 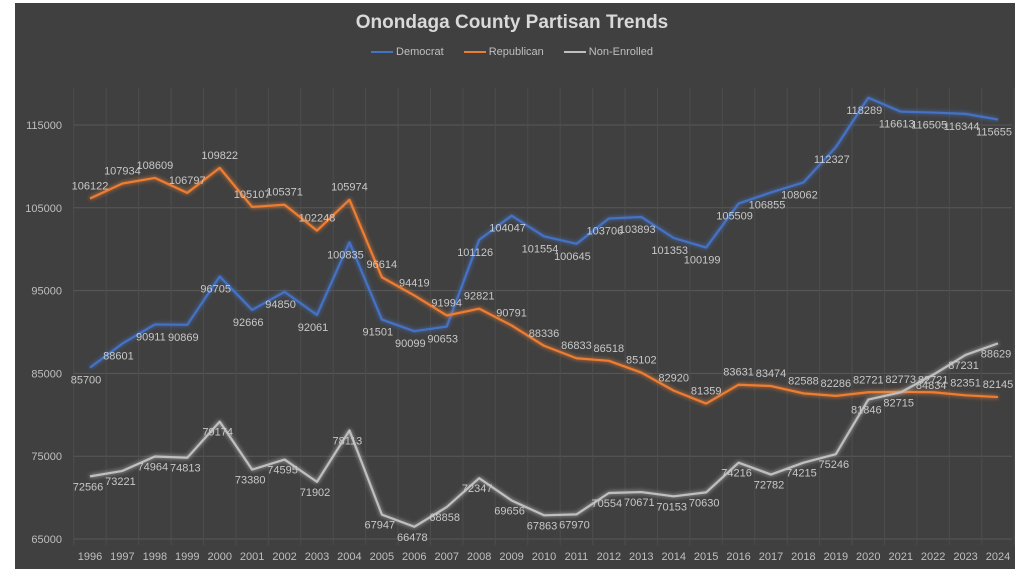 What do you see at coordinates (736, 474) in the screenshot?
I see `data-label-non-enrolled: 74216` at bounding box center [736, 474].